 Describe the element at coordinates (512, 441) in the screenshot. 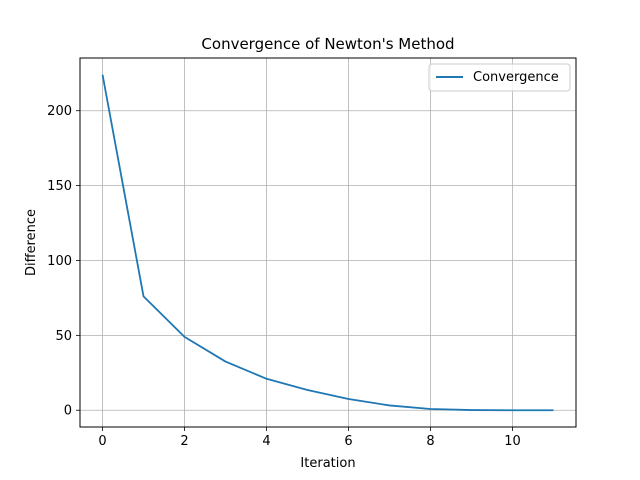

I see `x-tick-label: 10` at that location.